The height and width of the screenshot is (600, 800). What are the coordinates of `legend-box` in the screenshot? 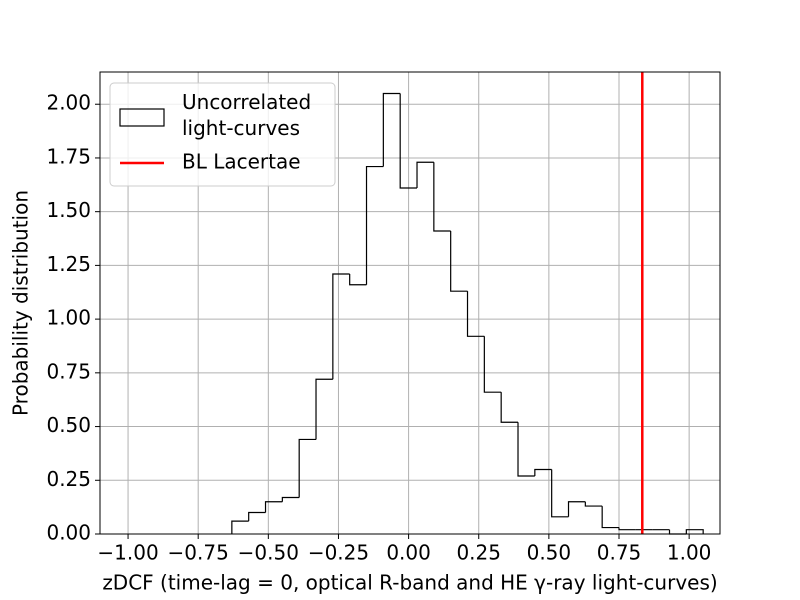 It's located at (222, 134).